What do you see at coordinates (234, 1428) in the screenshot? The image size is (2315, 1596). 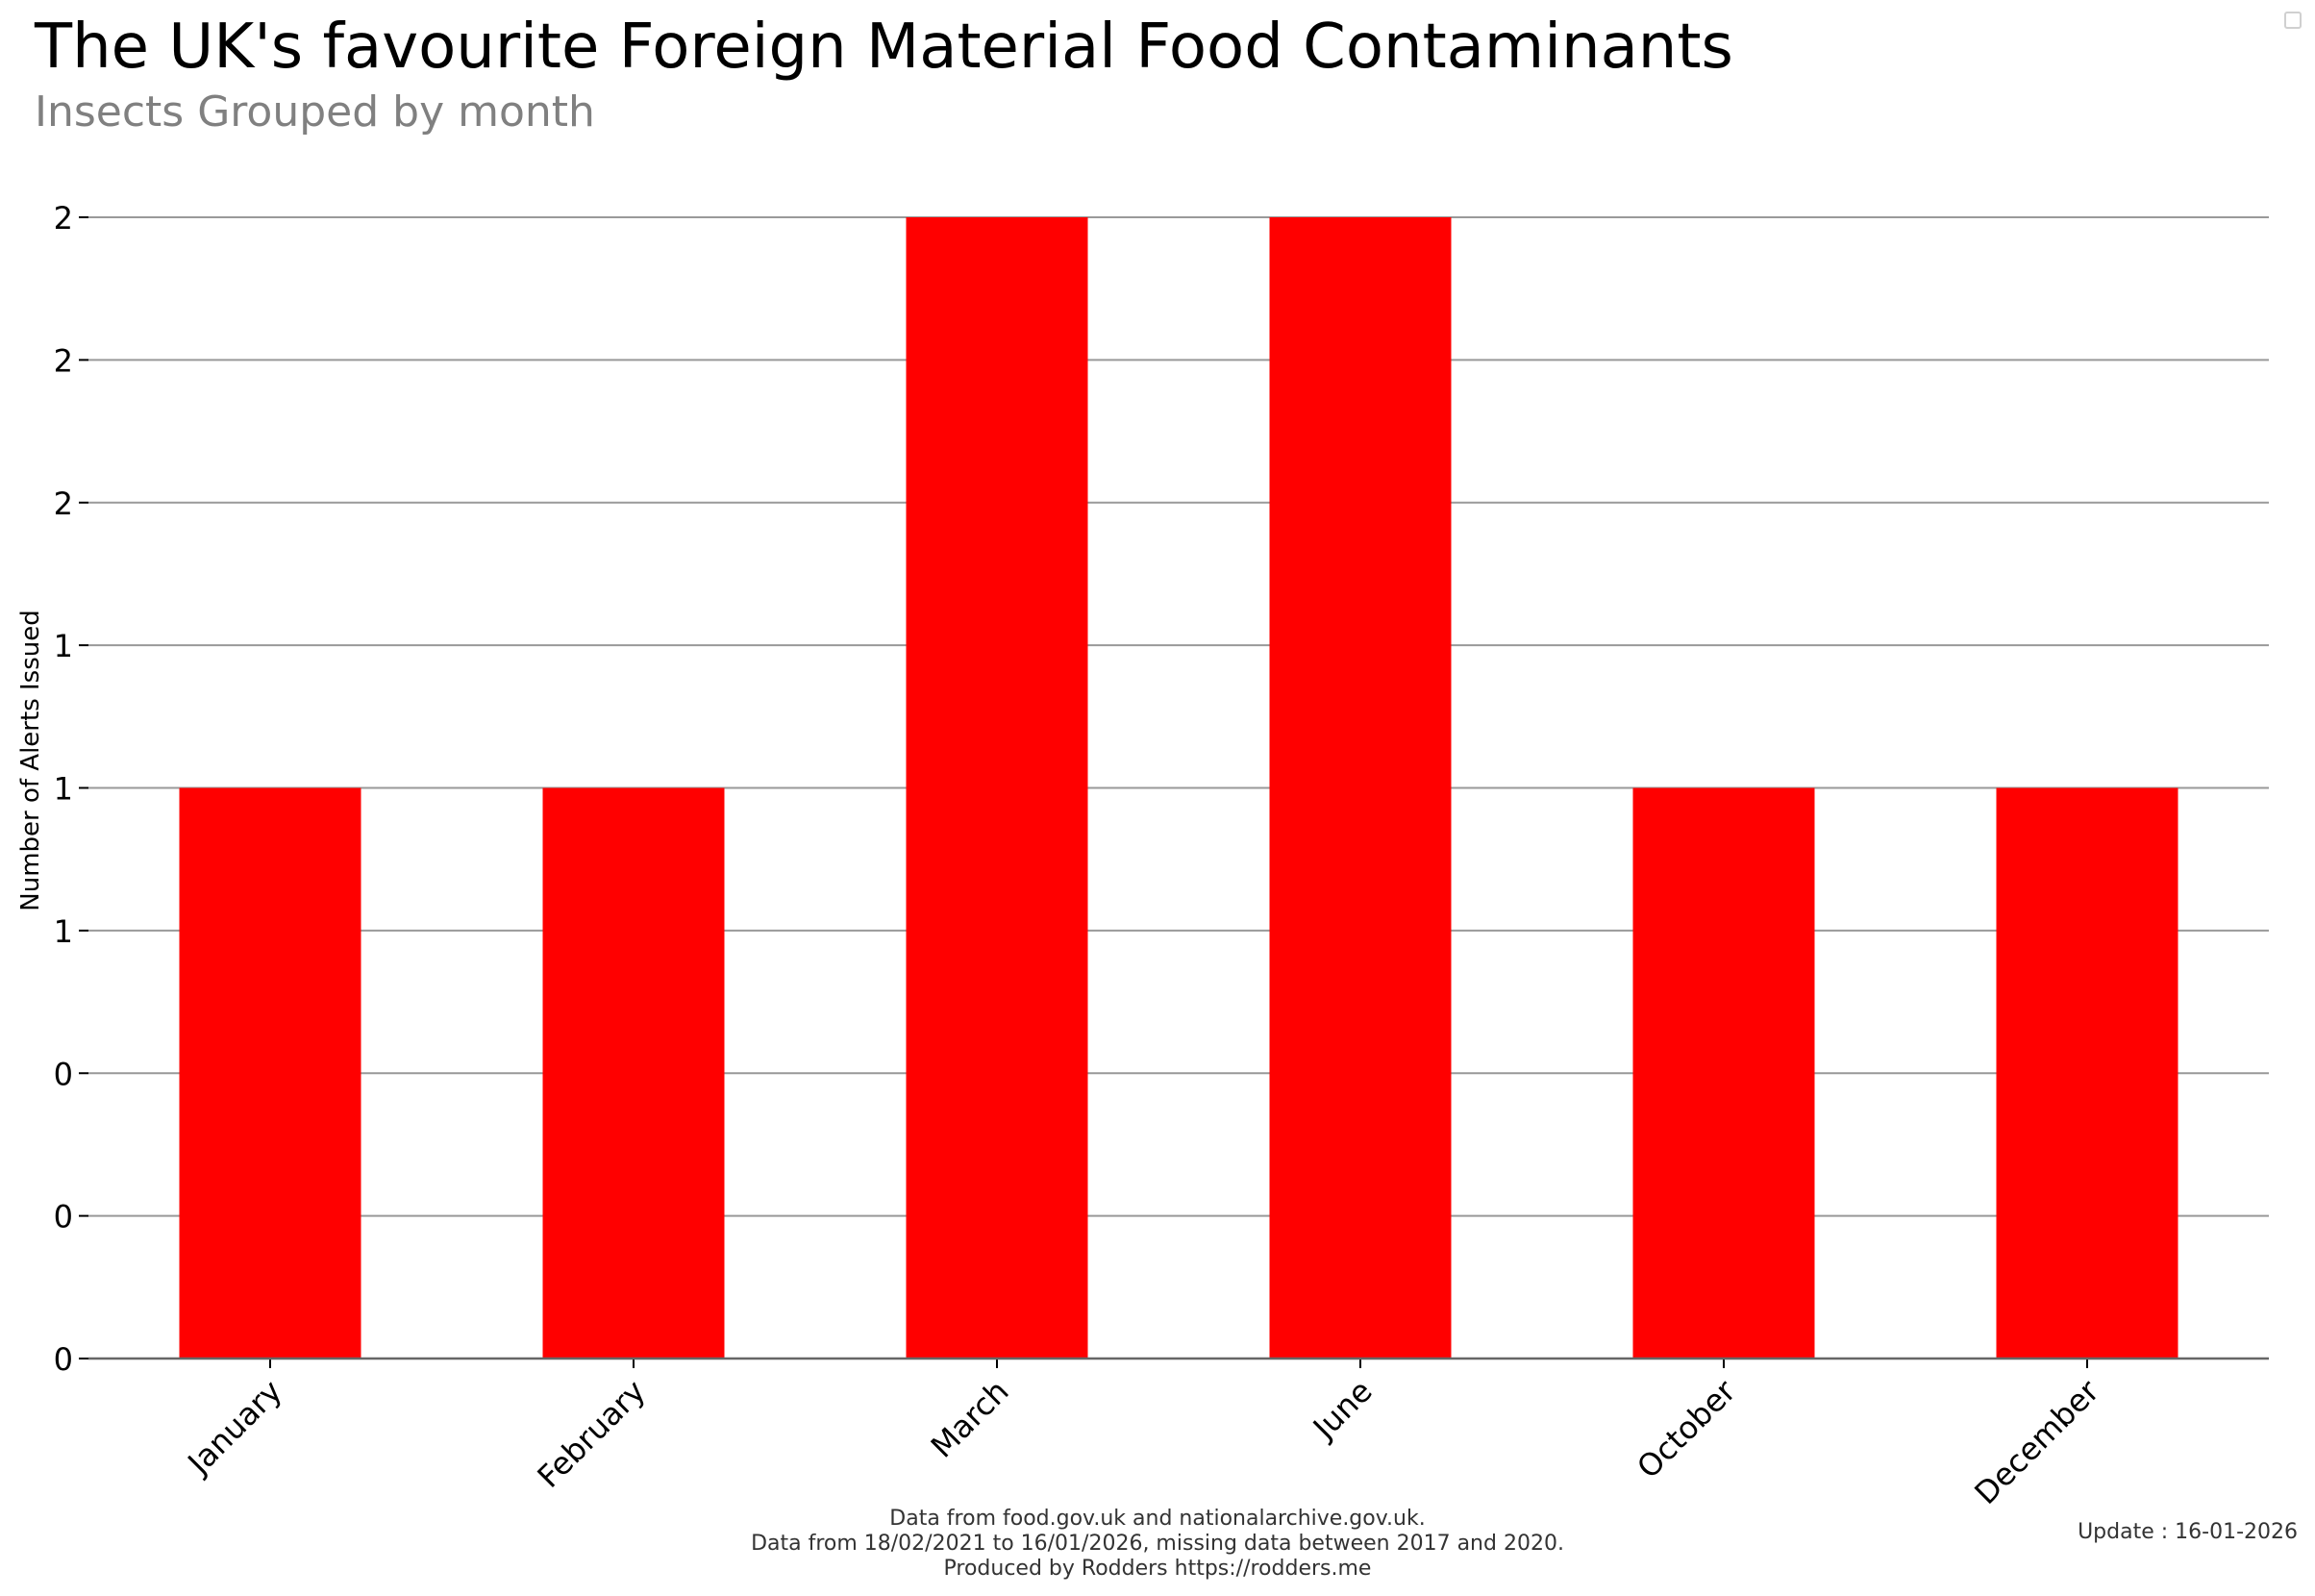 I see `x-tick-label: January` at bounding box center [234, 1428].